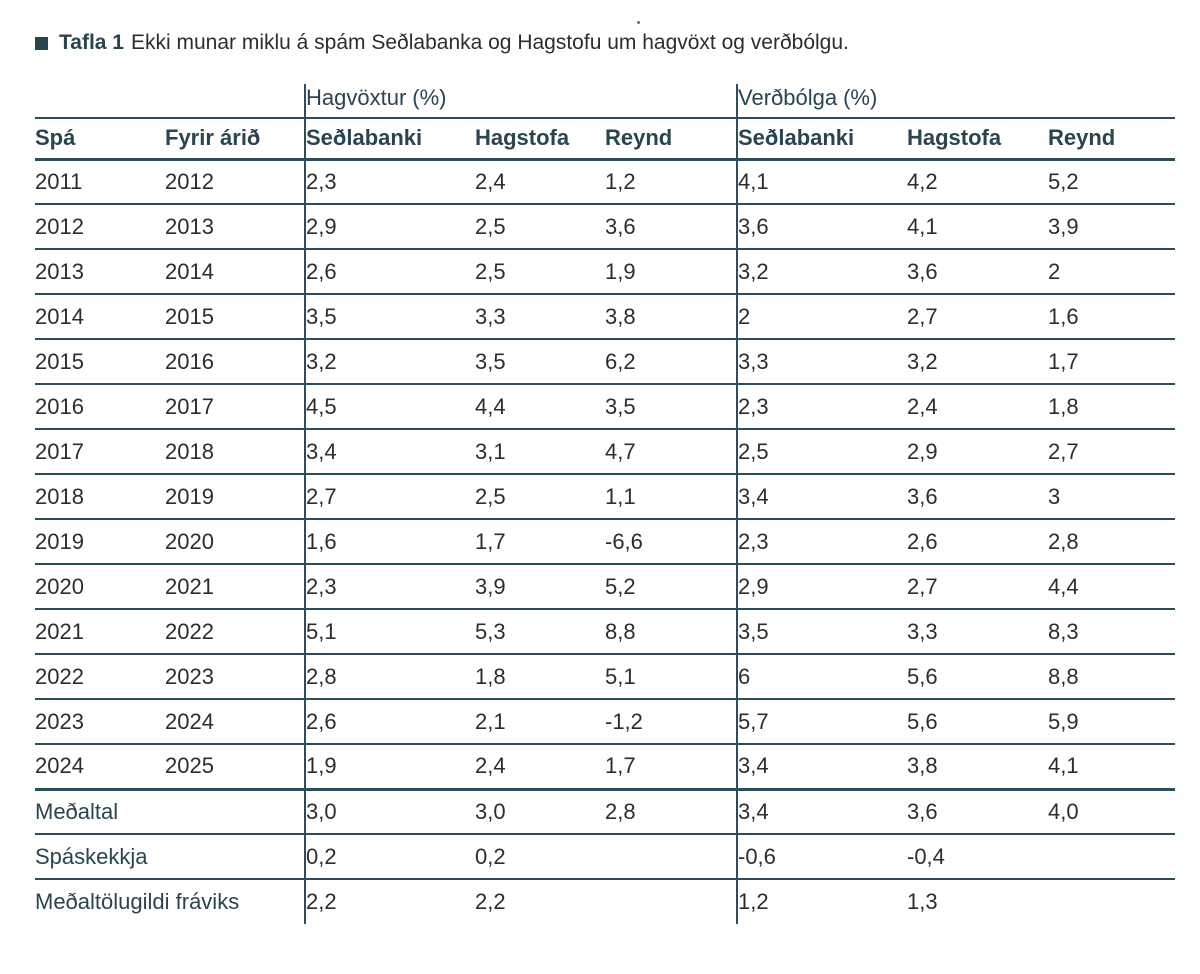  What do you see at coordinates (605, 676) in the screenshot?
I see `table-row: 2022 2023 2,8 1,8 5,1 6 5,6 8,8` at bounding box center [605, 676].